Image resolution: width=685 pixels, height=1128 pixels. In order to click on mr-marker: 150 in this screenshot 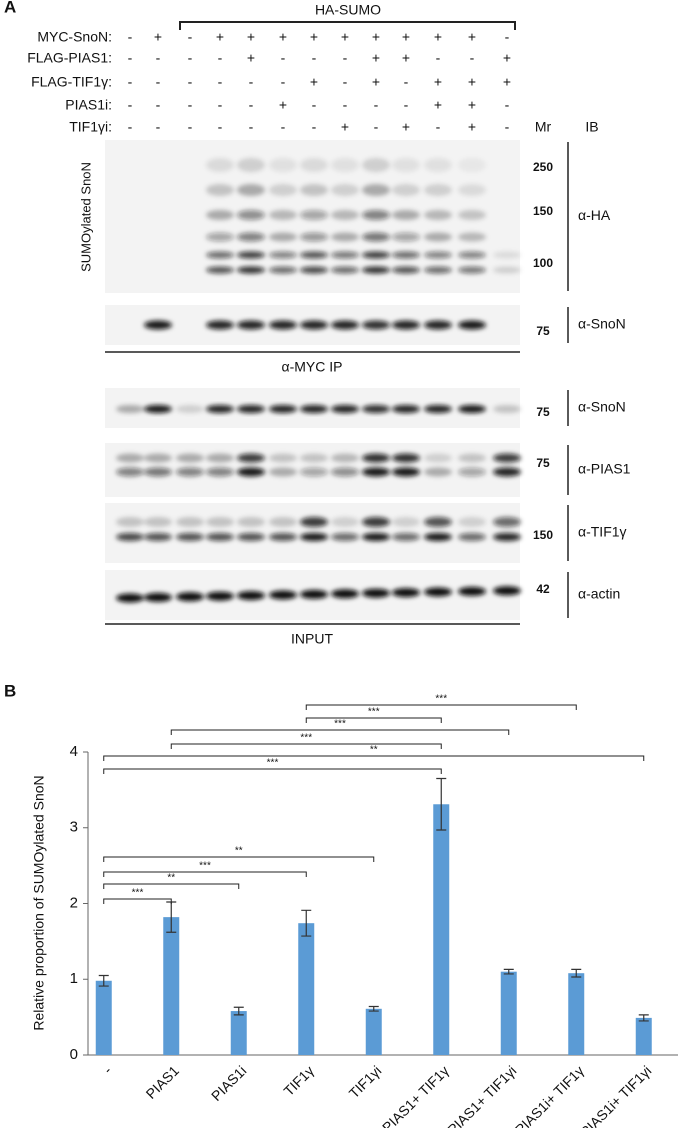, I will do `click(543, 211)`.